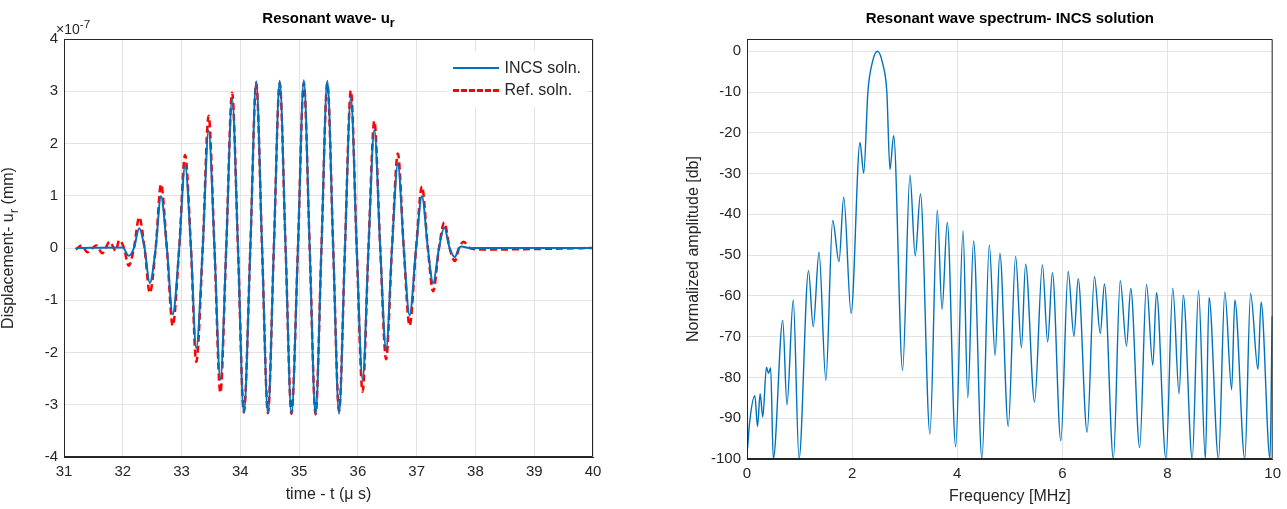 The width and height of the screenshot is (1287, 509). What do you see at coordinates (358, 471) in the screenshot?
I see `x-tick-label: 36` at bounding box center [358, 471].